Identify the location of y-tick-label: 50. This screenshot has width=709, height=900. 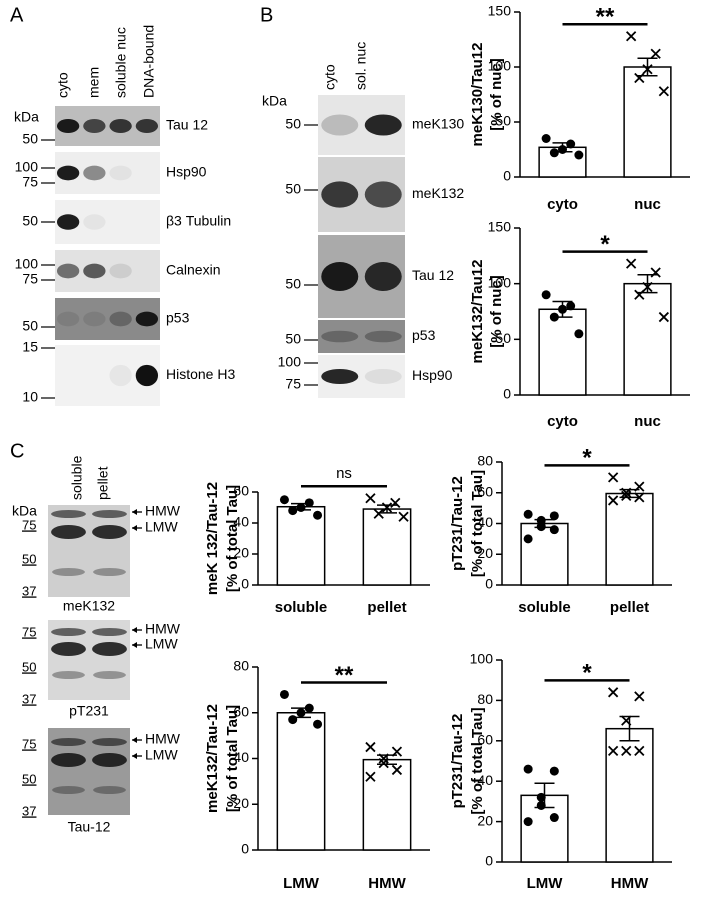
(503, 338).